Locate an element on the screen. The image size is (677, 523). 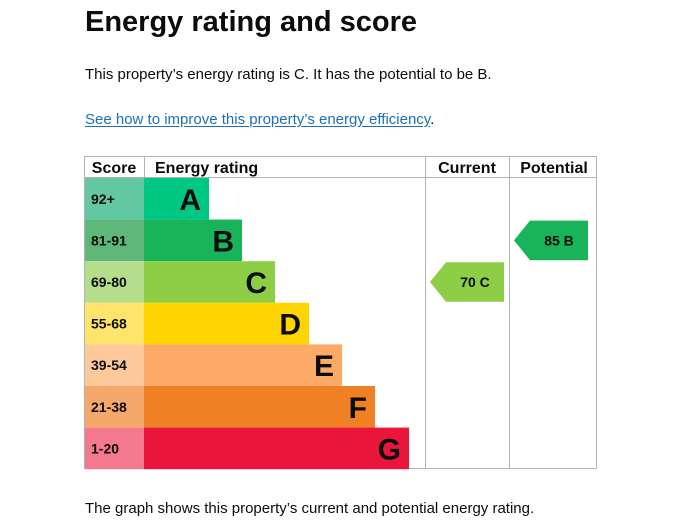
rating-letter-e: E is located at coordinates (324, 366).